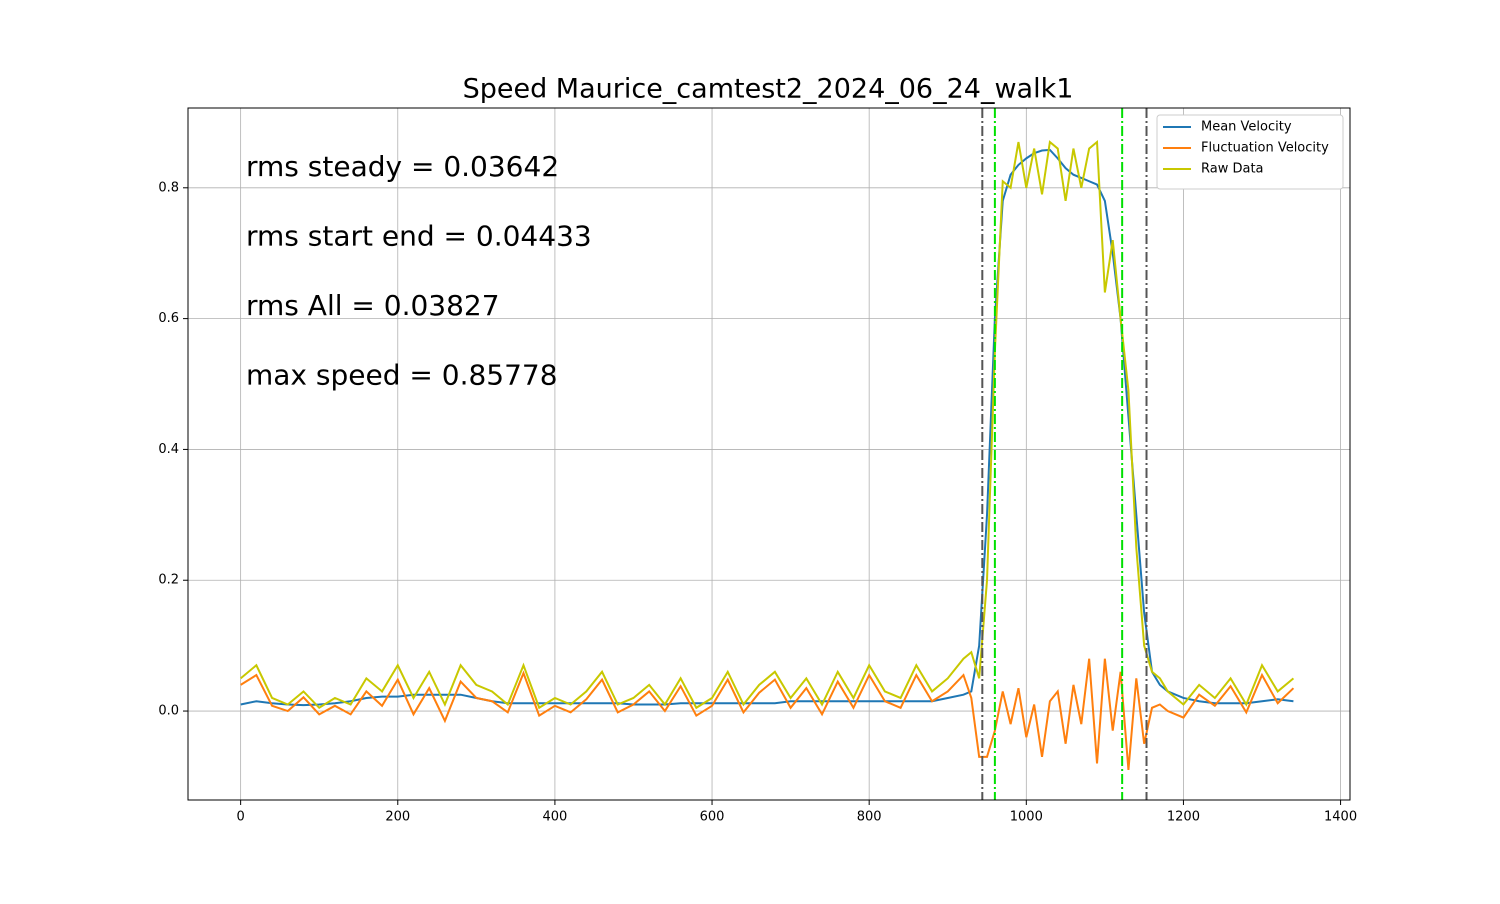  Describe the element at coordinates (869, 817) in the screenshot. I see `x-tick-label: 800` at that location.